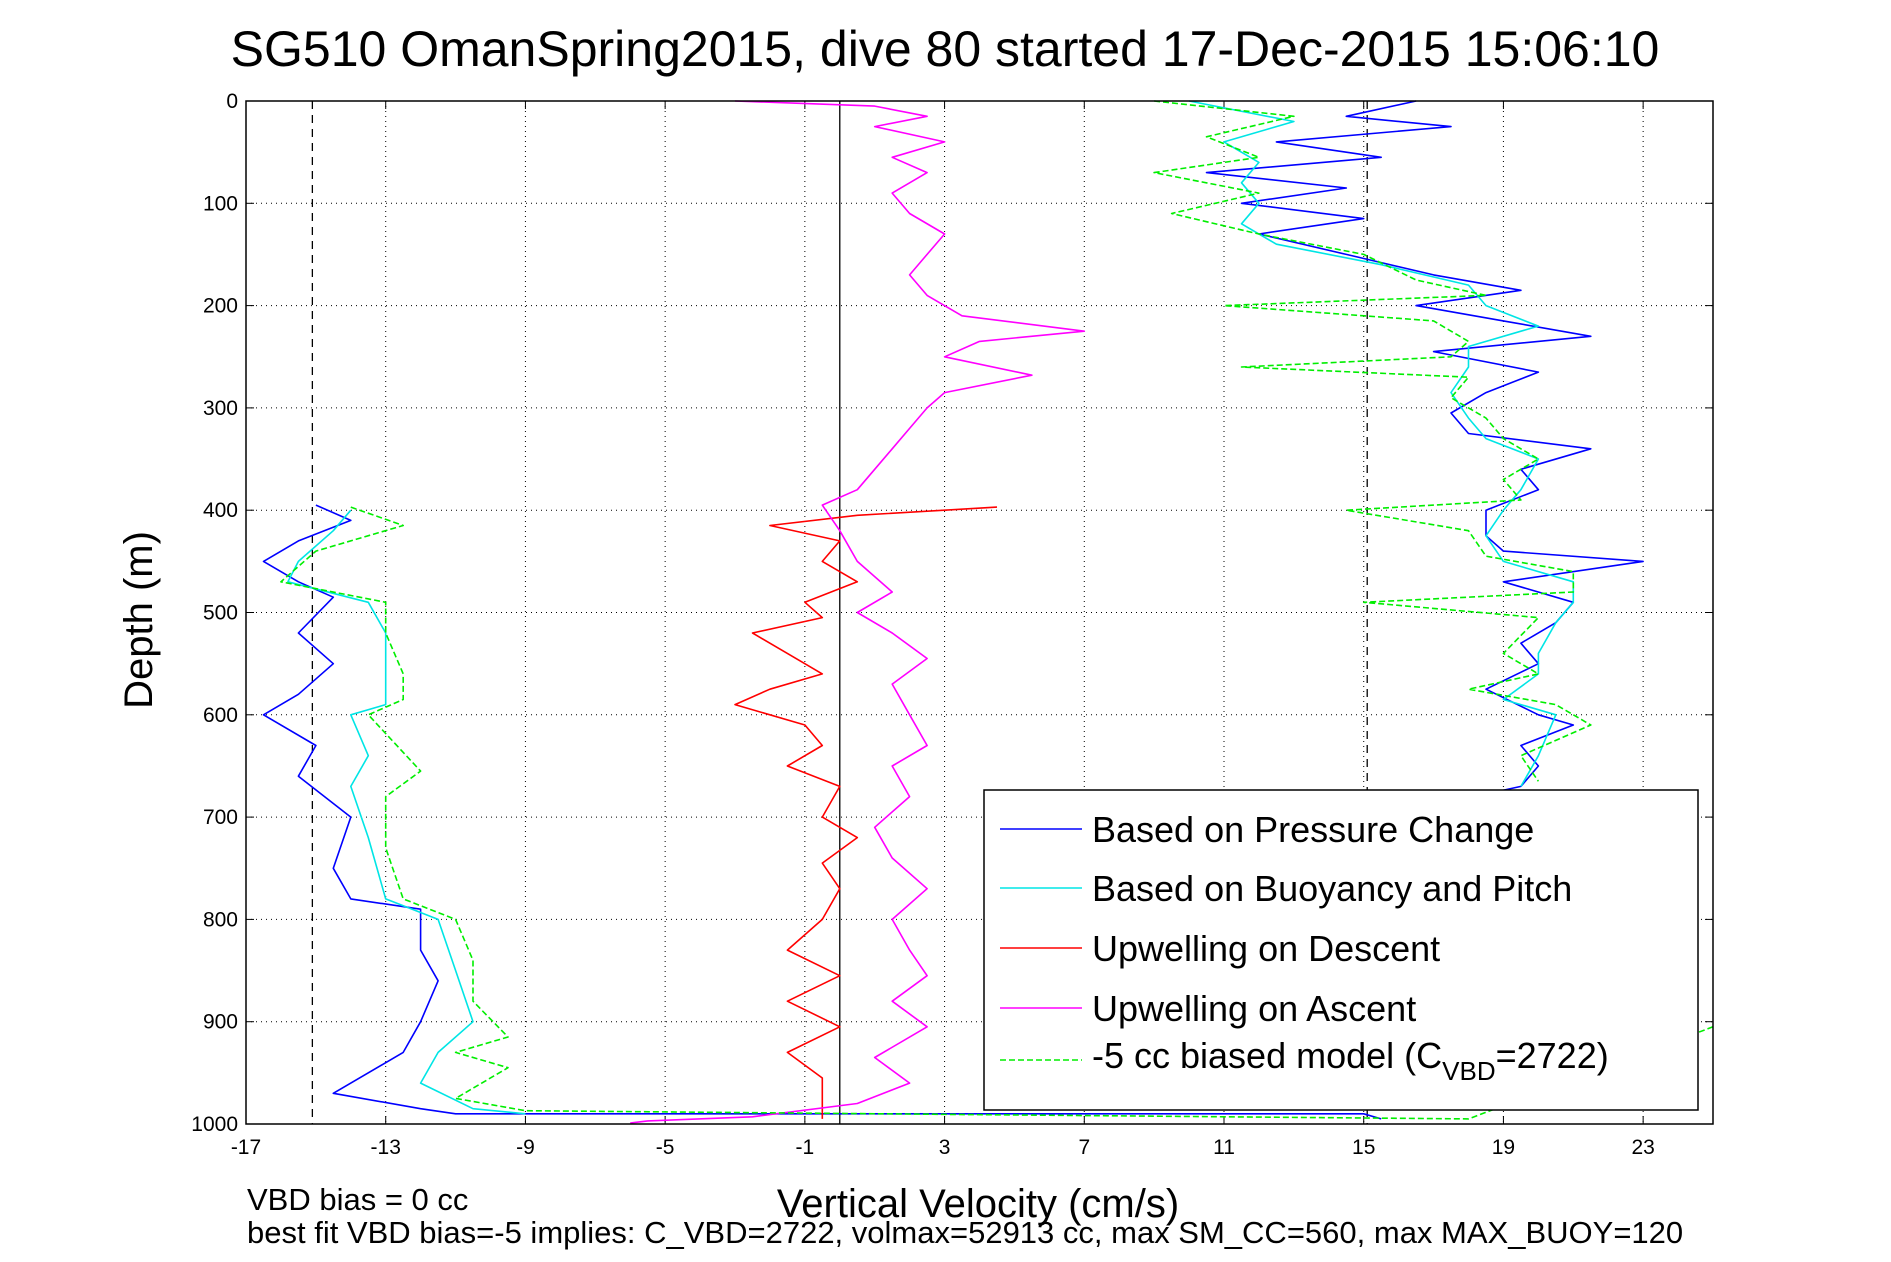 The width and height of the screenshot is (1891, 1262). What do you see at coordinates (220, 613) in the screenshot?
I see `y-tick-label: 500` at bounding box center [220, 613].